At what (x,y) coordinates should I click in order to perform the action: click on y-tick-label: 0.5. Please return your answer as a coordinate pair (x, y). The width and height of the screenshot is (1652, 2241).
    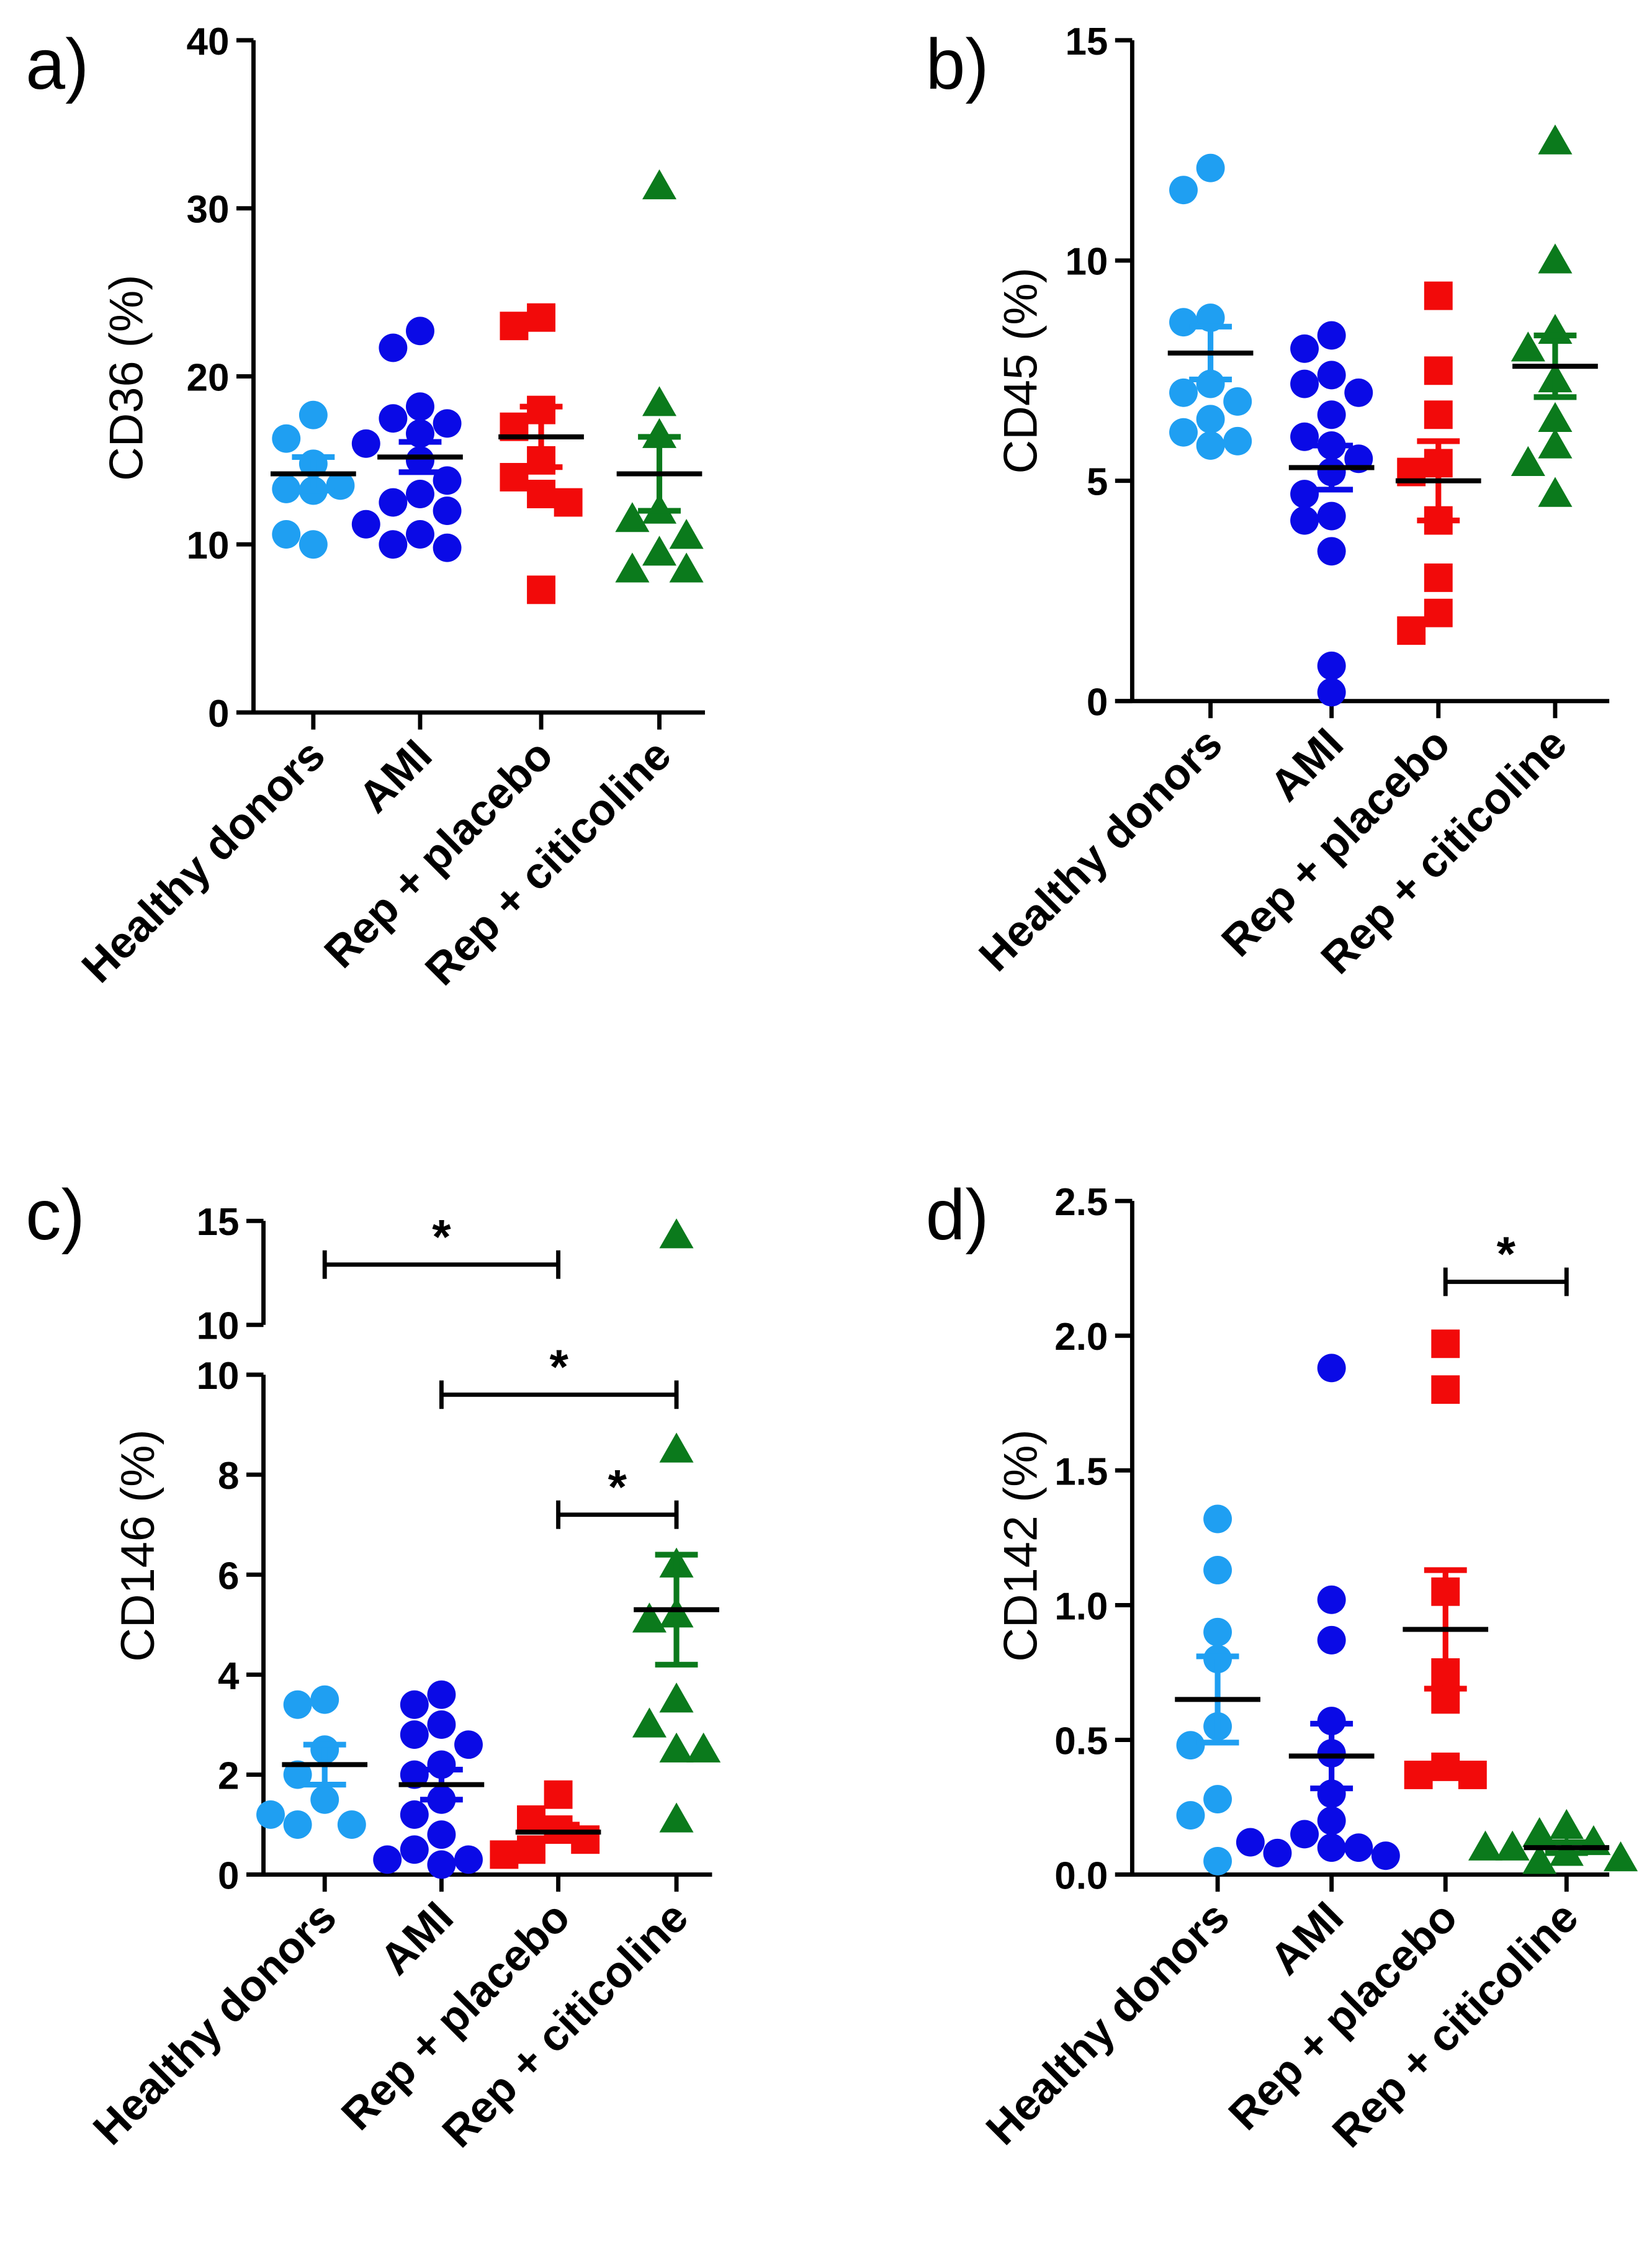
    Looking at the image, I should click on (1081, 1741).